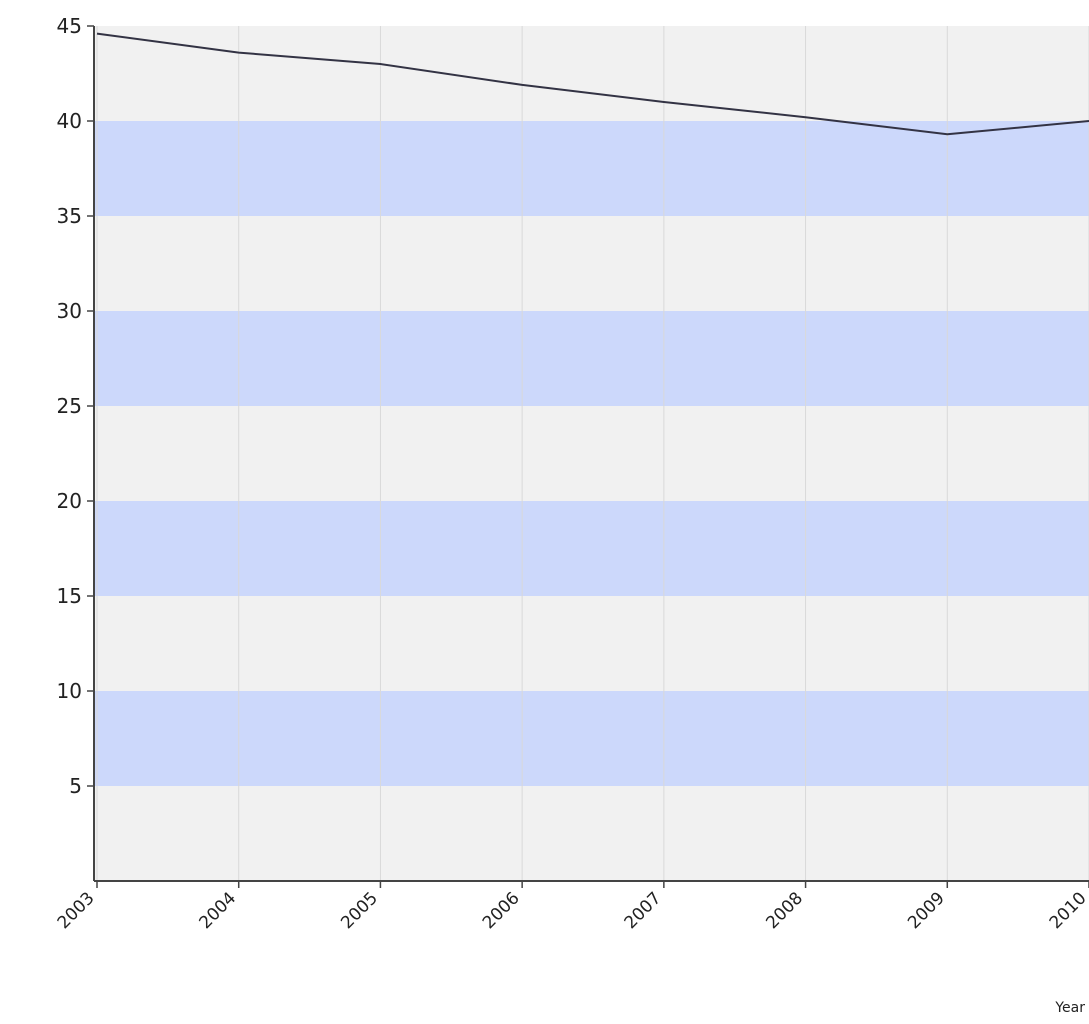 The height and width of the screenshot is (1024, 1089). What do you see at coordinates (69, 406) in the screenshot?
I see `y-tick-label-25: 25` at bounding box center [69, 406].